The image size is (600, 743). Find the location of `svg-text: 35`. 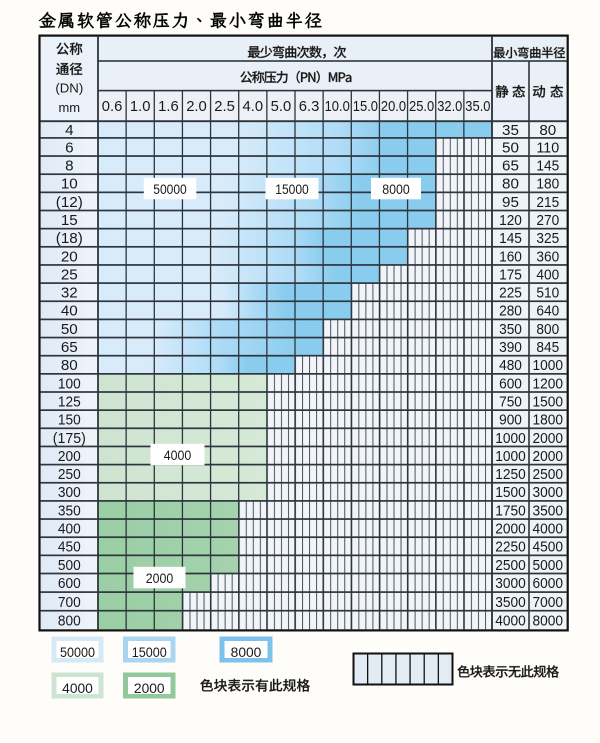

svg-text: 35 is located at coordinates (510, 130).